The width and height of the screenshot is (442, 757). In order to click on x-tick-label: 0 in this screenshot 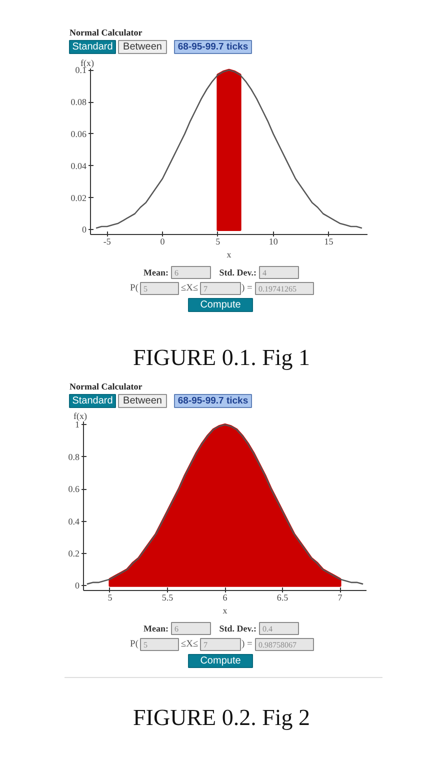, I will do `click(163, 241)`.